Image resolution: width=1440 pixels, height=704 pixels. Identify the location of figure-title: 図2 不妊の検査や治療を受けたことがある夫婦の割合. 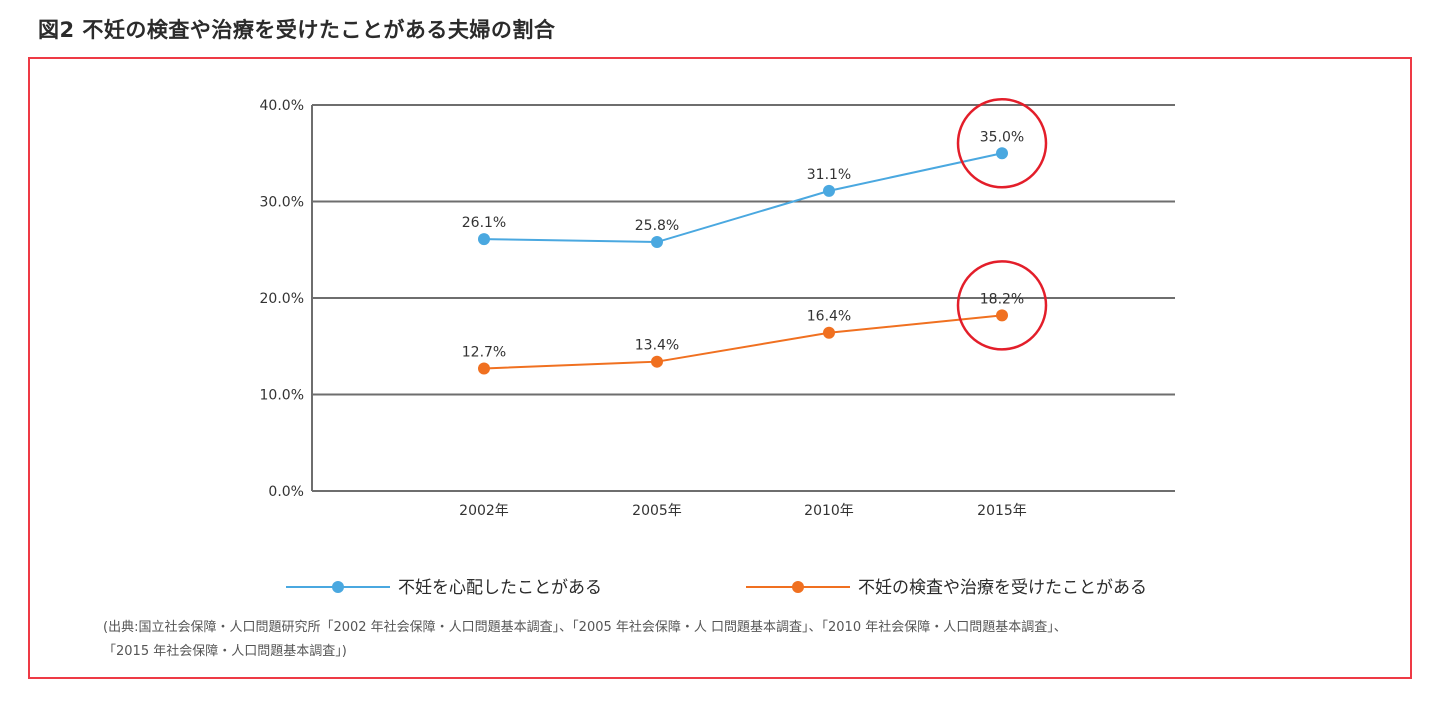
(297, 30).